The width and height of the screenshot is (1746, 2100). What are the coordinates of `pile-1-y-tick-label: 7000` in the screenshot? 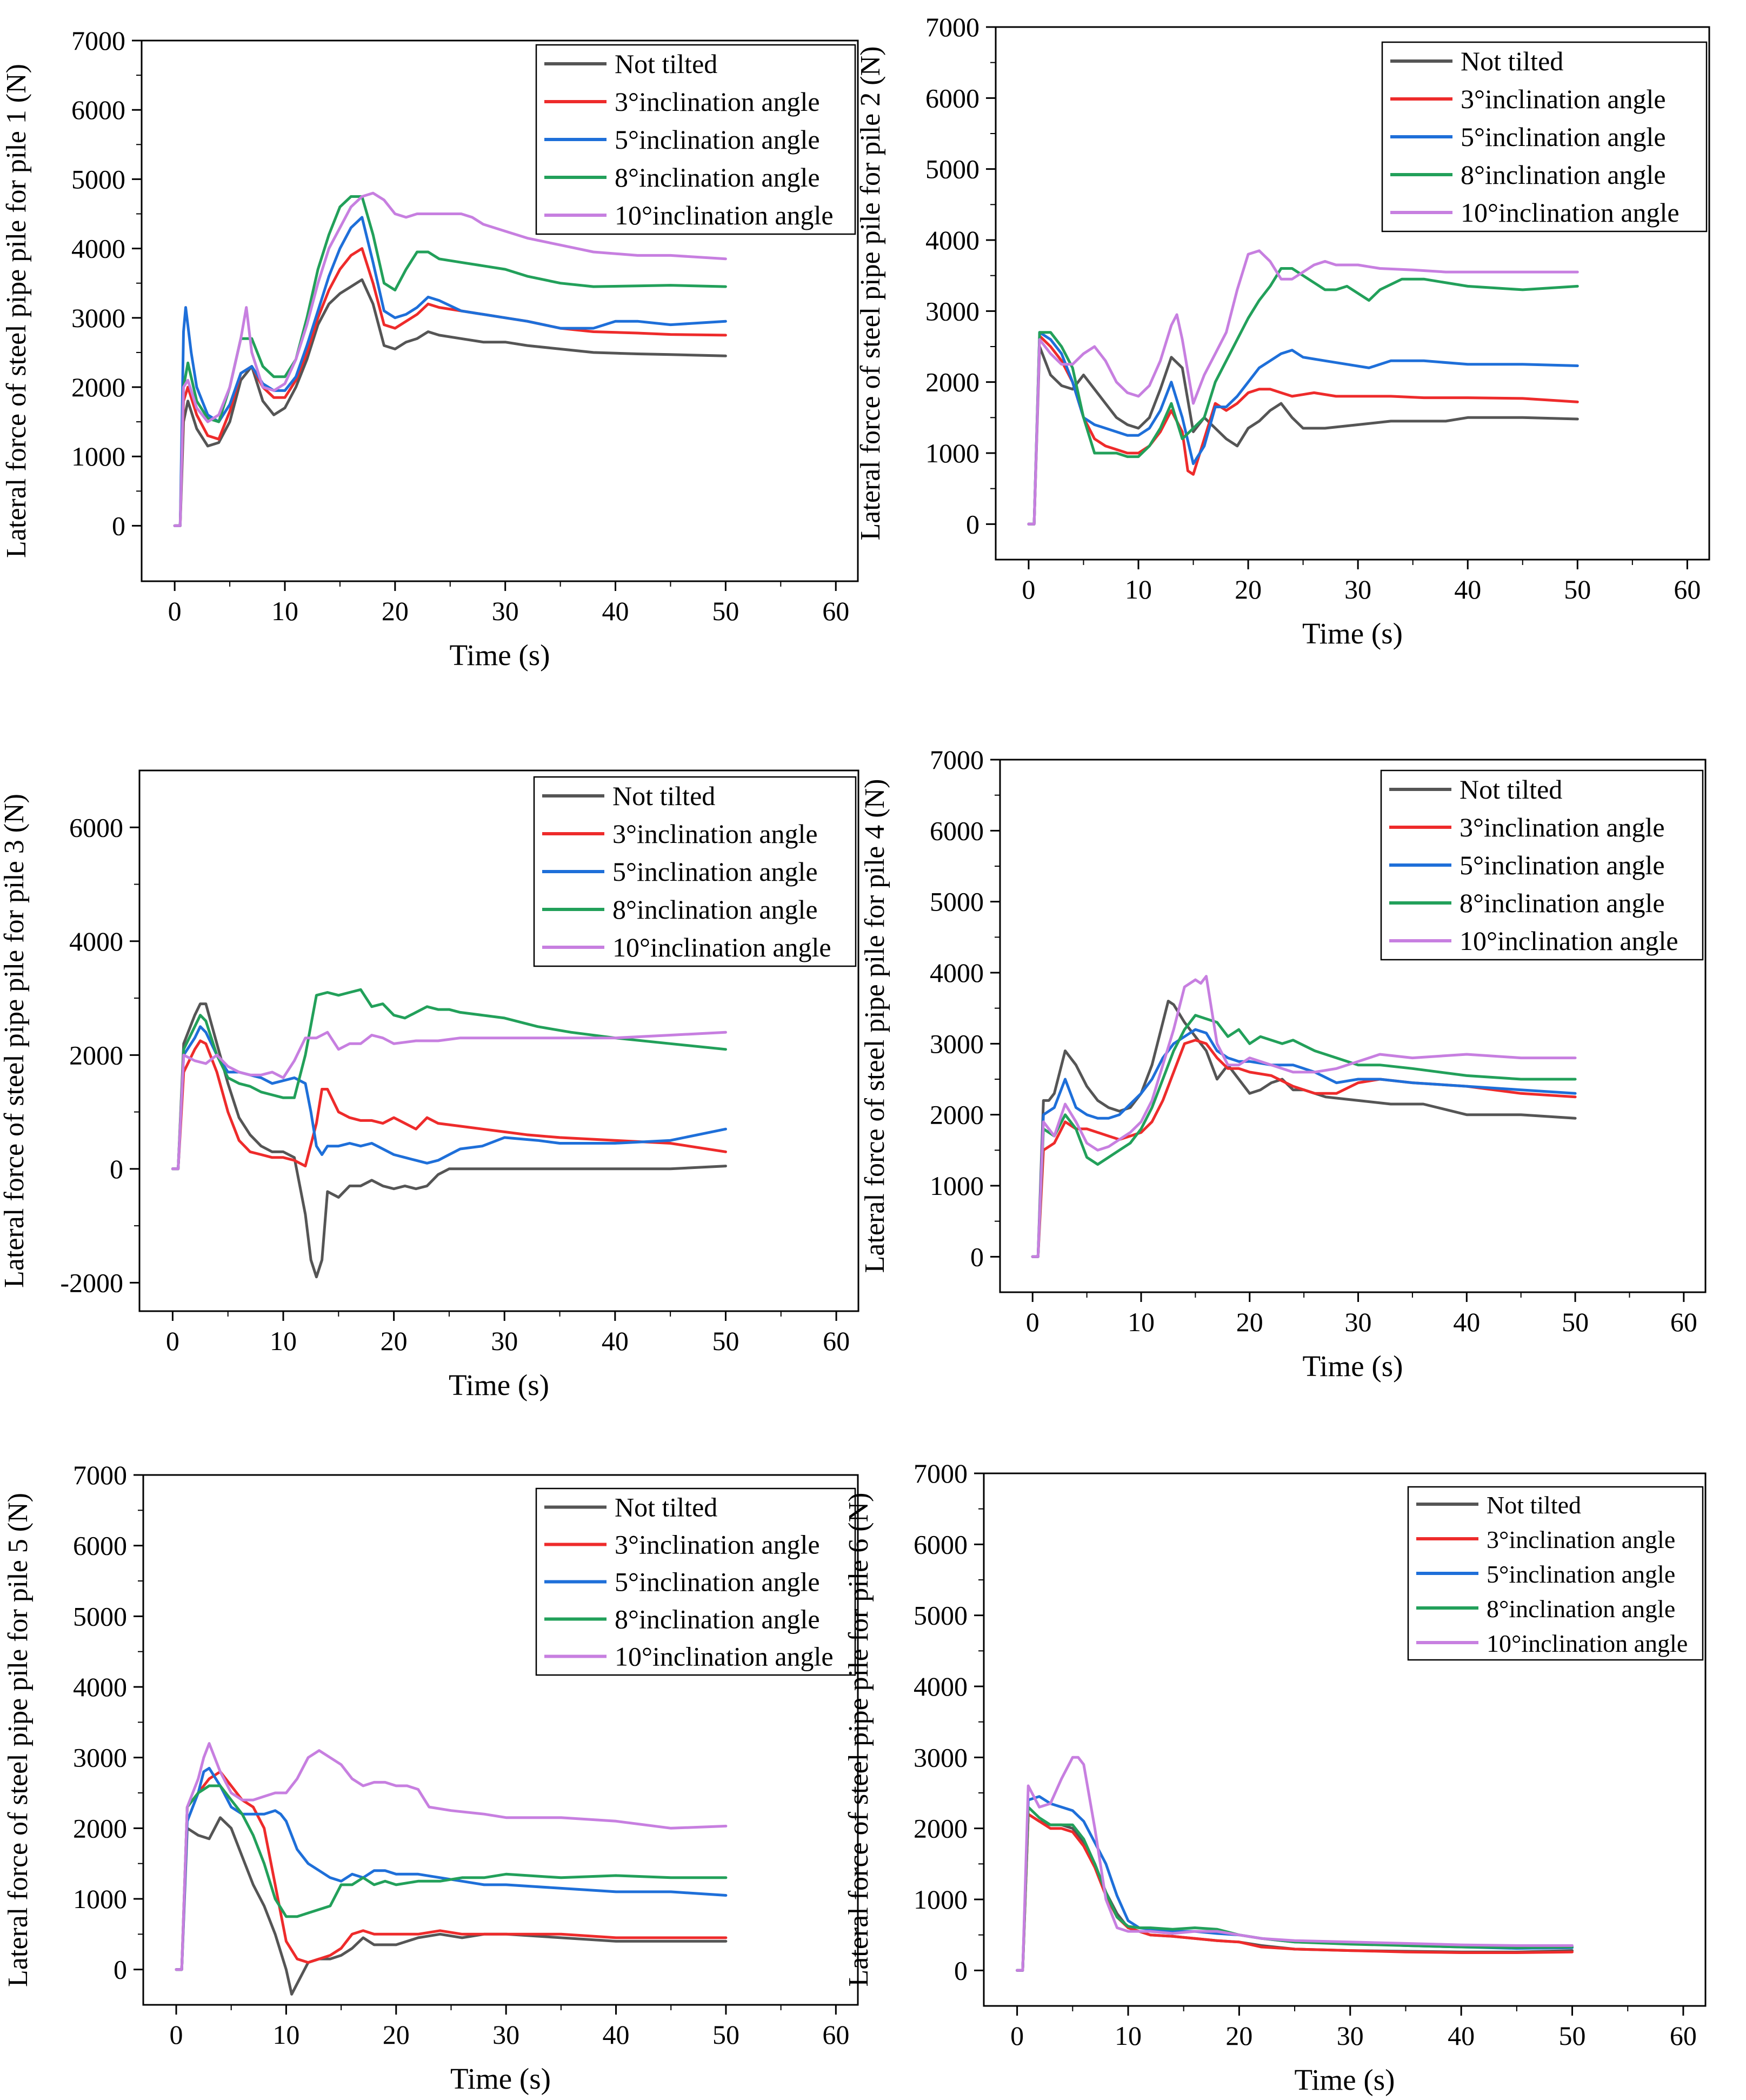 It's located at (98, 40).